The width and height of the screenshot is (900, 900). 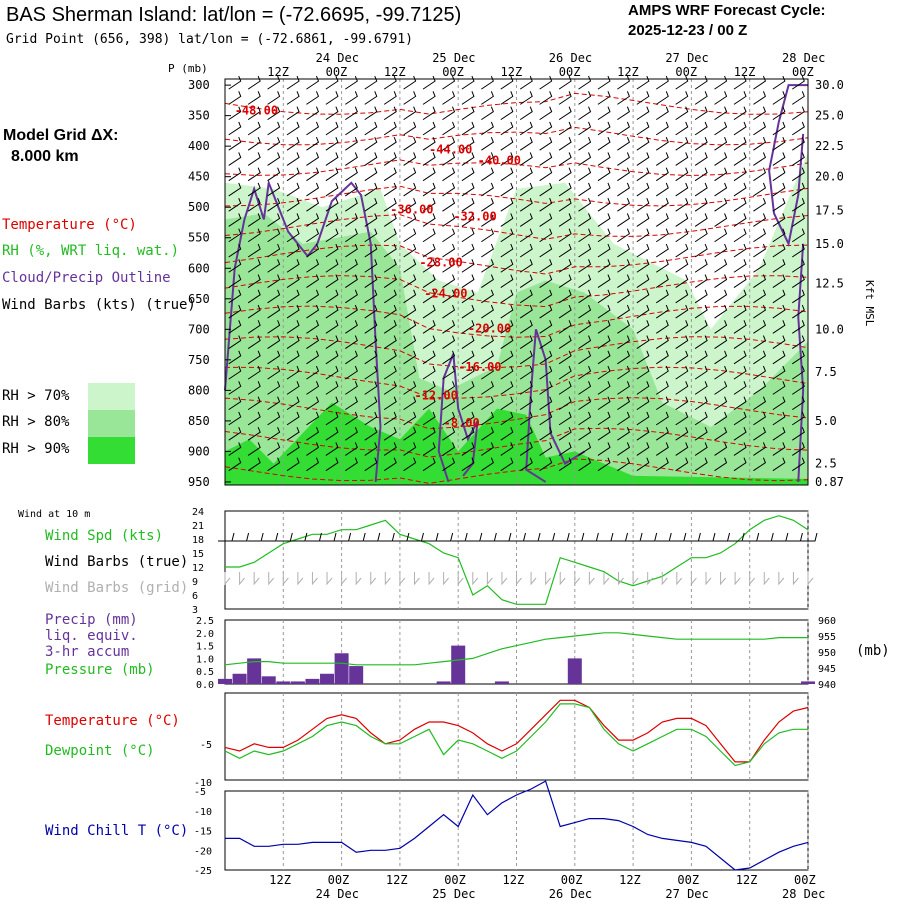 I want to click on height-tick-label: 5.0, so click(x=826, y=421).